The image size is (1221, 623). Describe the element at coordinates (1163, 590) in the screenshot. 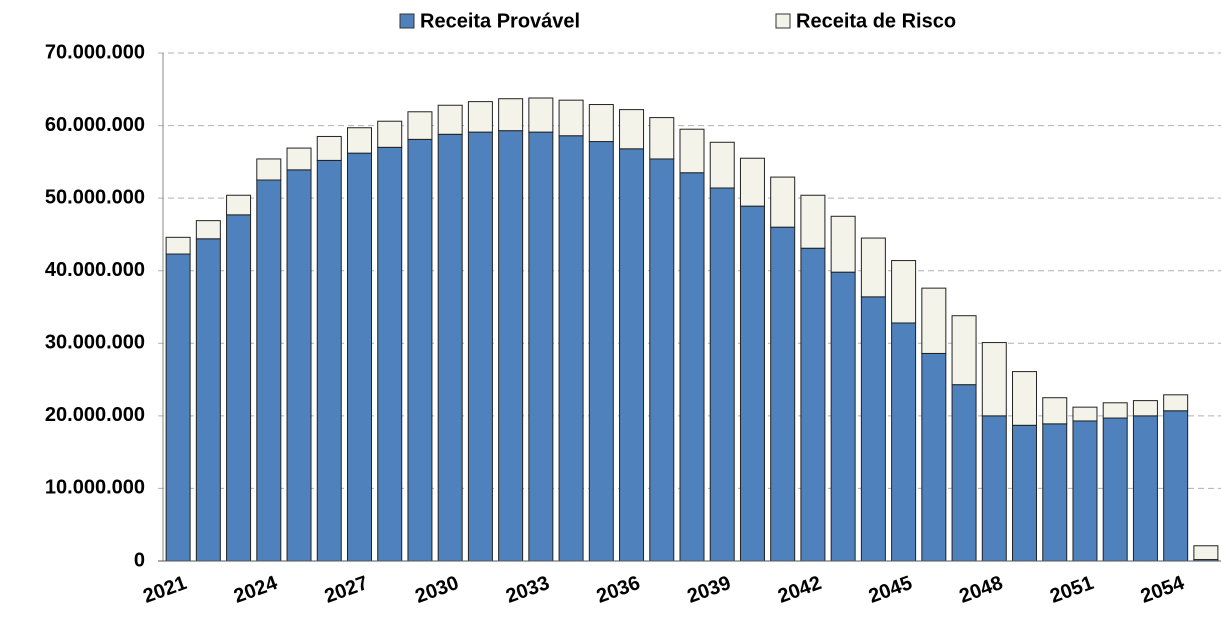

I see `x-tick-label: 2054` at that location.